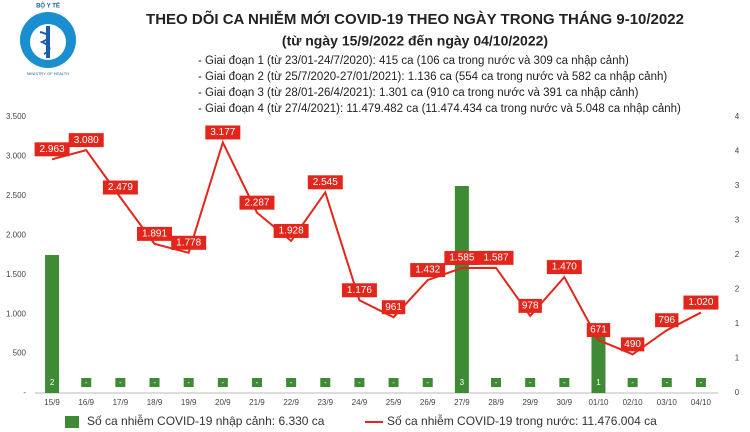 The image size is (750, 432). I want to click on data-label: 2.287, so click(256, 202).